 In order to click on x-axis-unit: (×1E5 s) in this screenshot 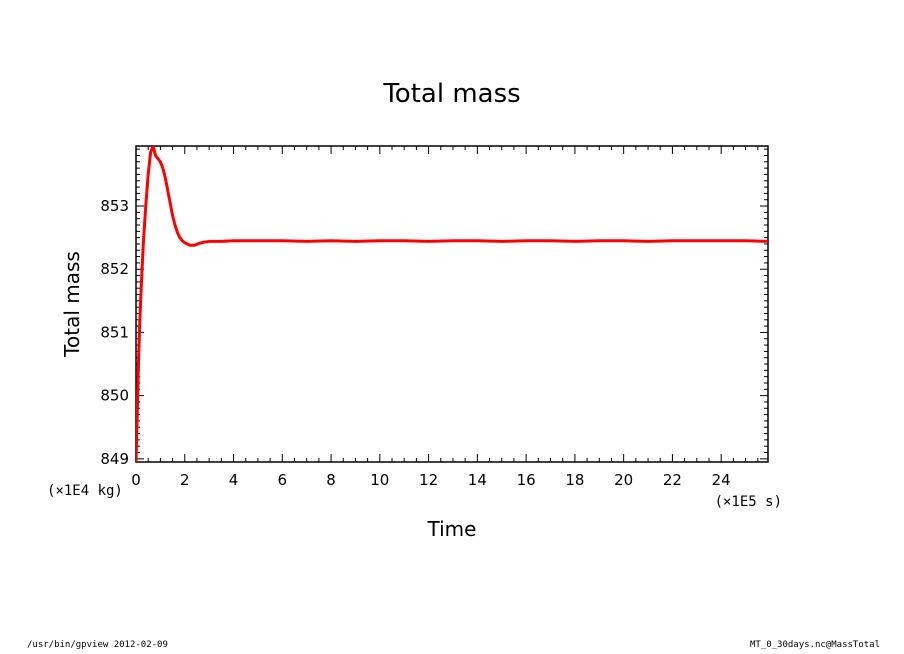, I will do `click(748, 502)`.